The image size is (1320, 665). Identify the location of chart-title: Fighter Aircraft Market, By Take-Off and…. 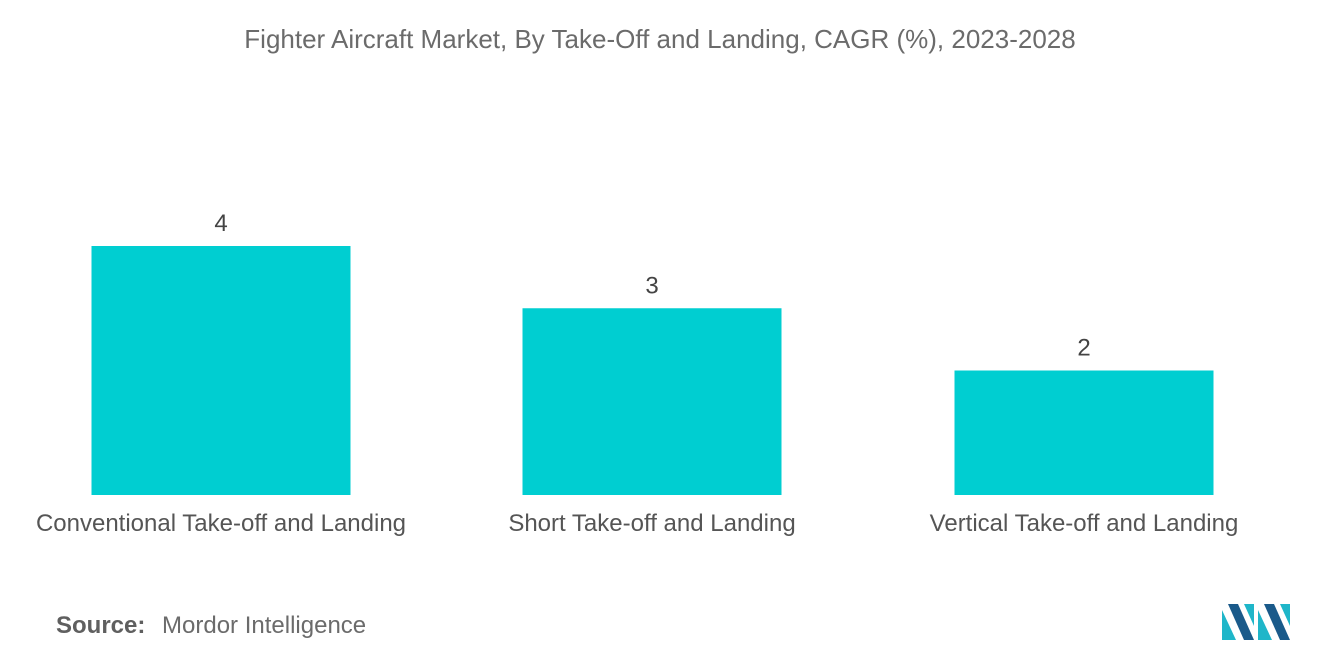
(660, 39).